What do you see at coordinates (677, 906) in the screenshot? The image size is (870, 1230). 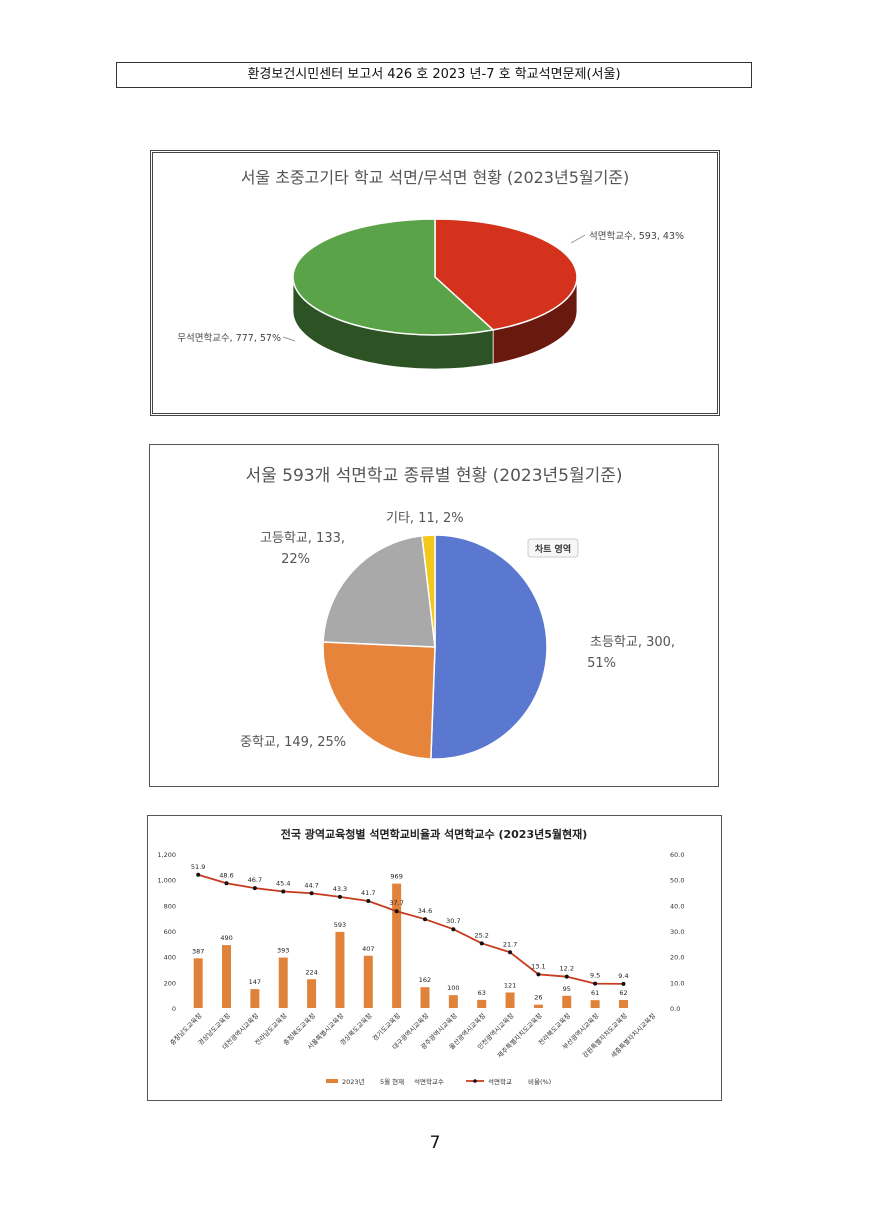 I see `y-right-tick: 40.0` at bounding box center [677, 906].